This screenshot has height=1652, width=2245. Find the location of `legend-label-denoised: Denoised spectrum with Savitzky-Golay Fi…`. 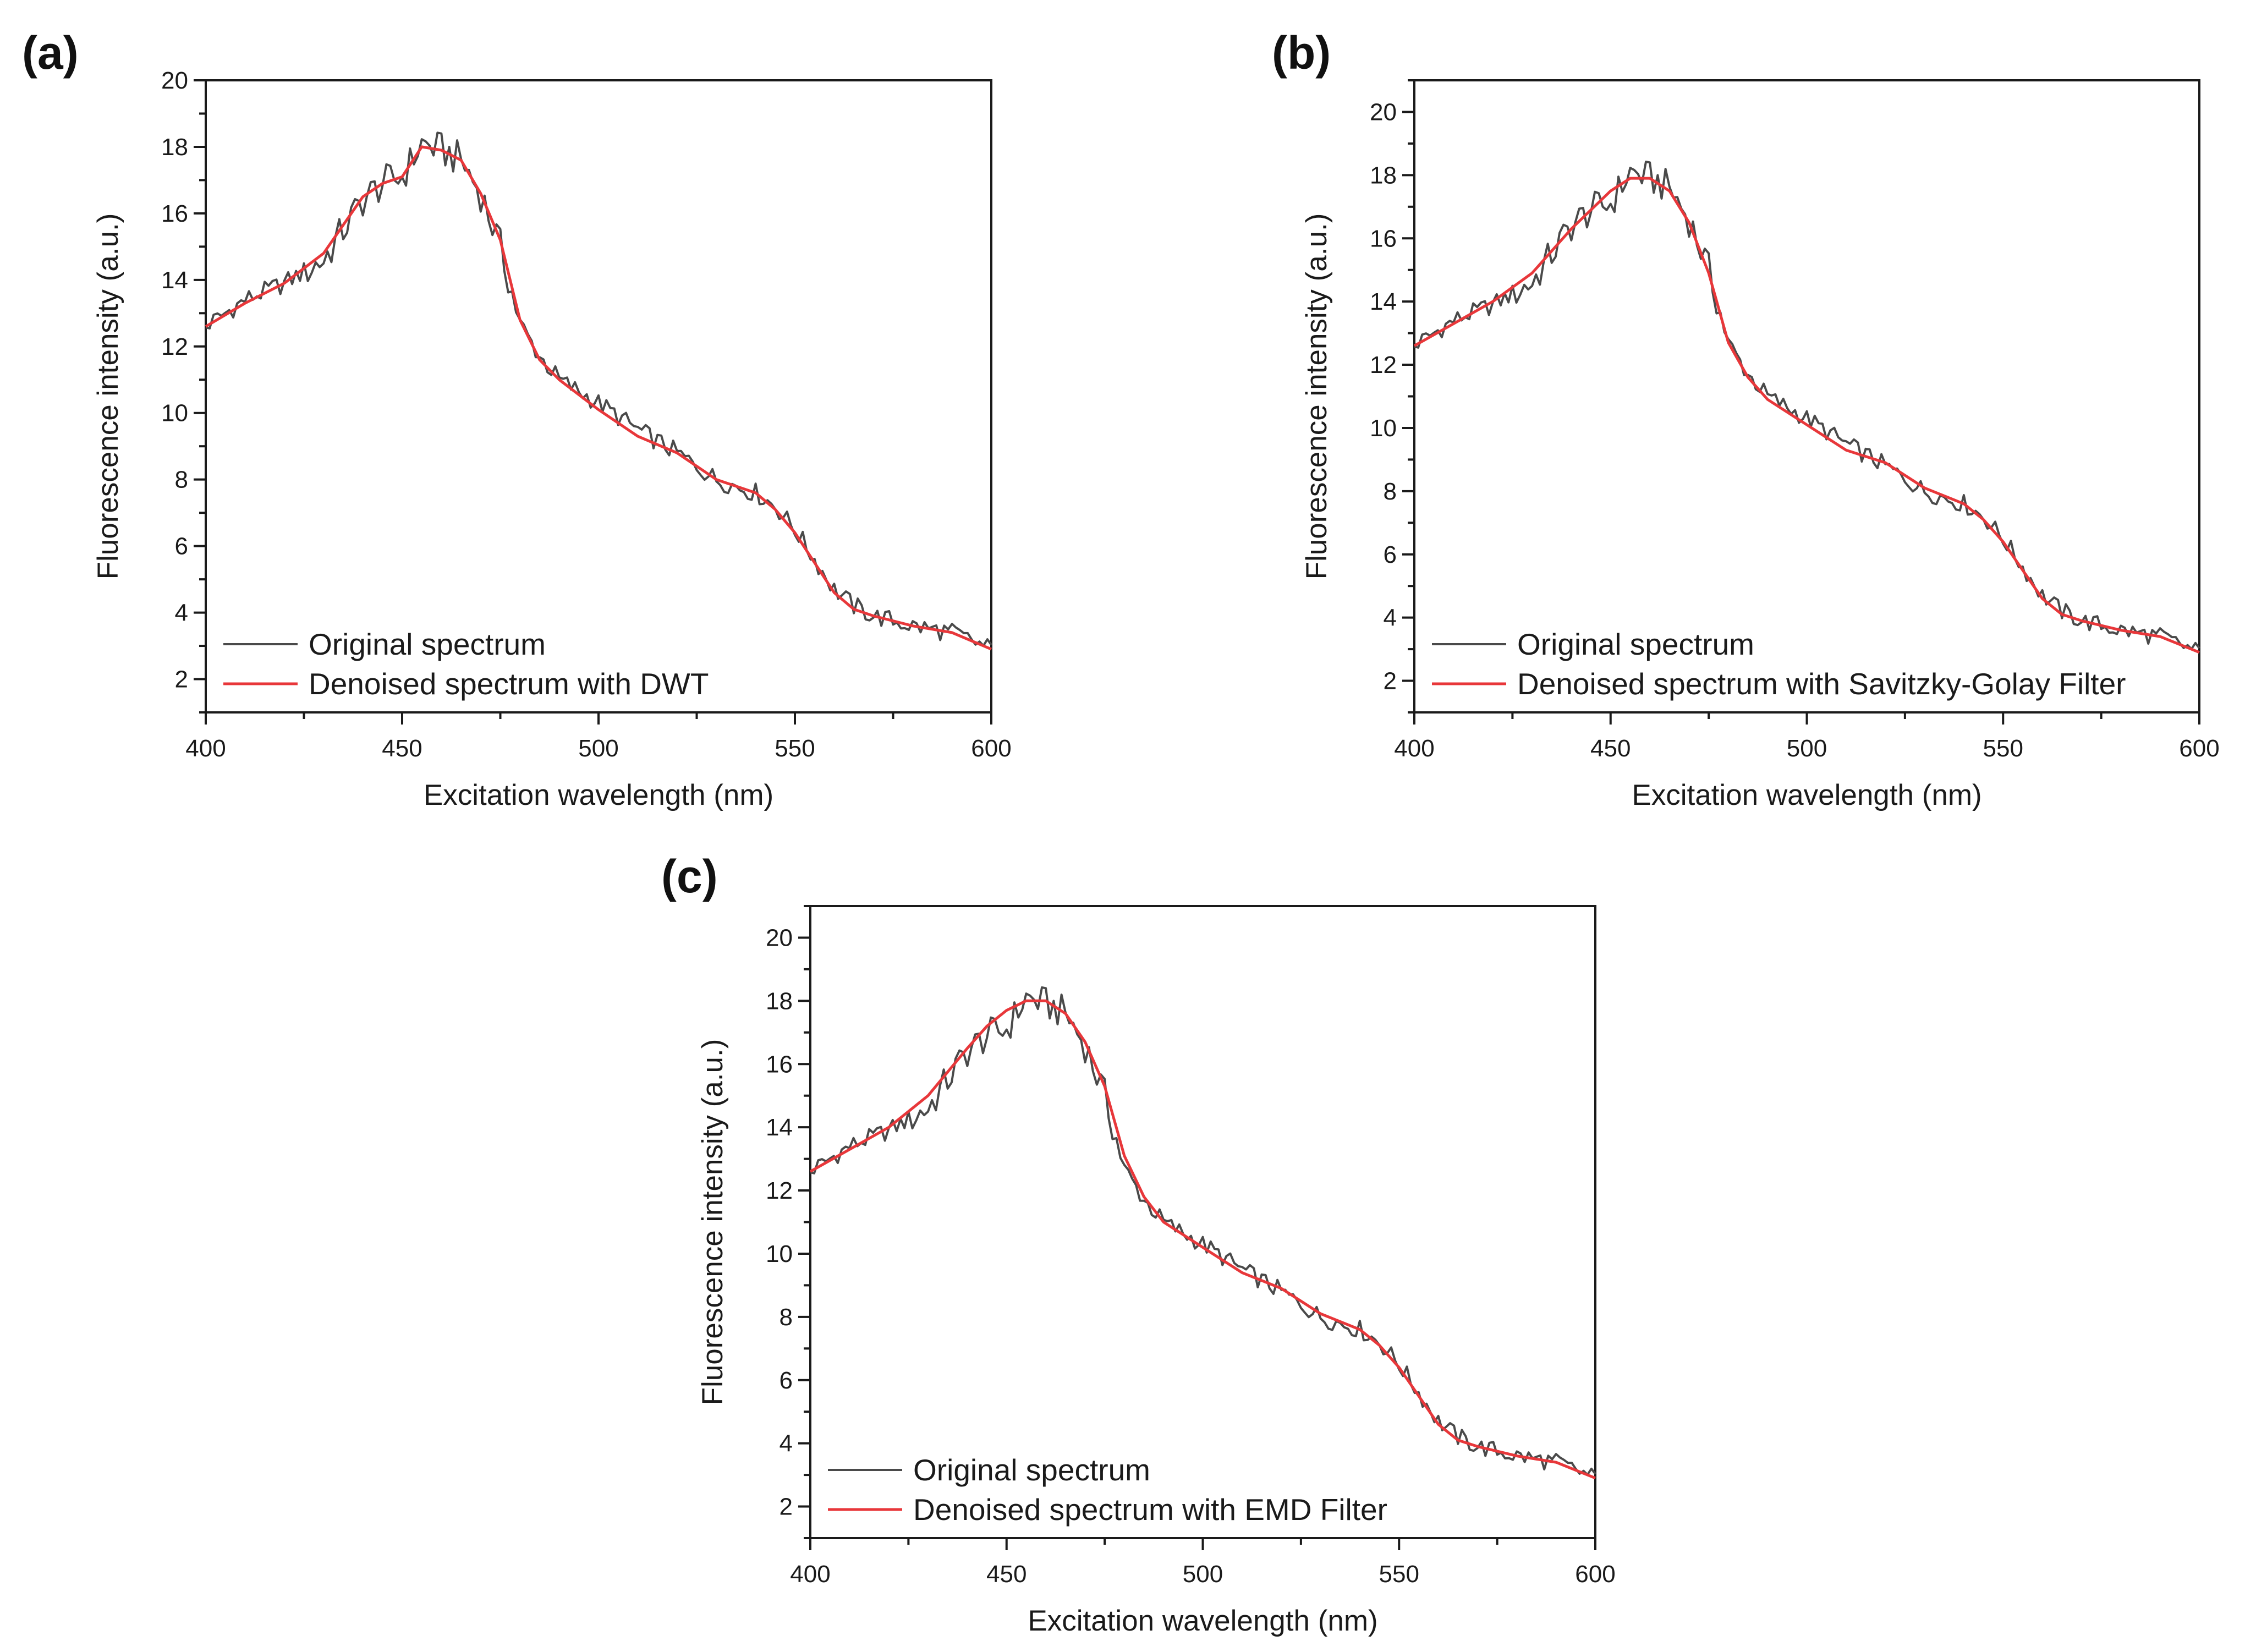

legend-label-denoised: Denoised spectrum with Savitzky-Golay Fi… is located at coordinates (1821, 684).